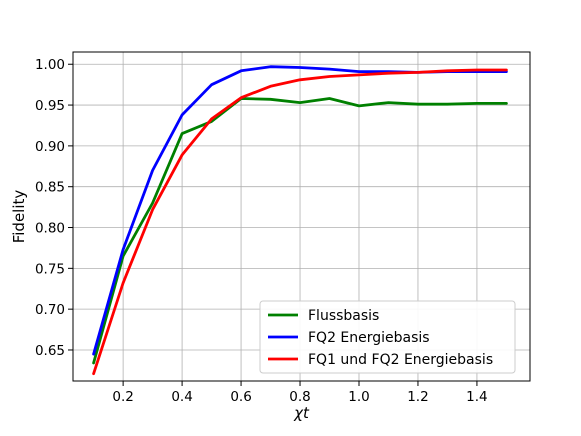  What do you see at coordinates (358, 397) in the screenshot?
I see `x-tick-label: 1.0` at bounding box center [358, 397].